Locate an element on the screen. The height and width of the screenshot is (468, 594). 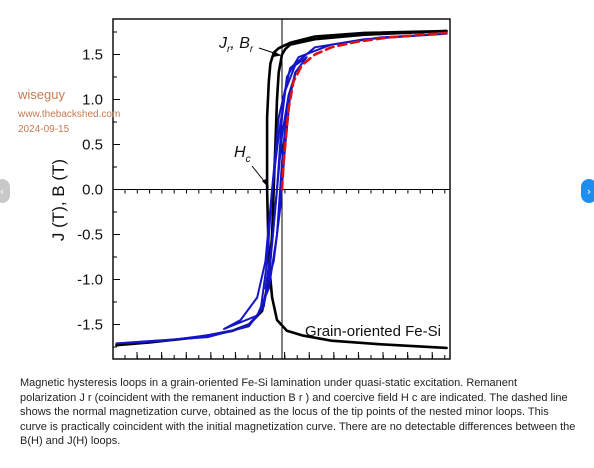
chevron-left-icon: ‹ is located at coordinates (2, 191).